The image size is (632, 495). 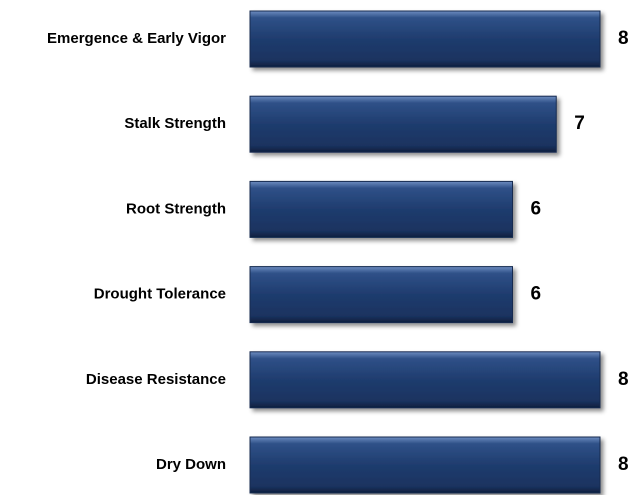 I want to click on category-label: Emergence & Early Vigor, so click(x=136, y=38).